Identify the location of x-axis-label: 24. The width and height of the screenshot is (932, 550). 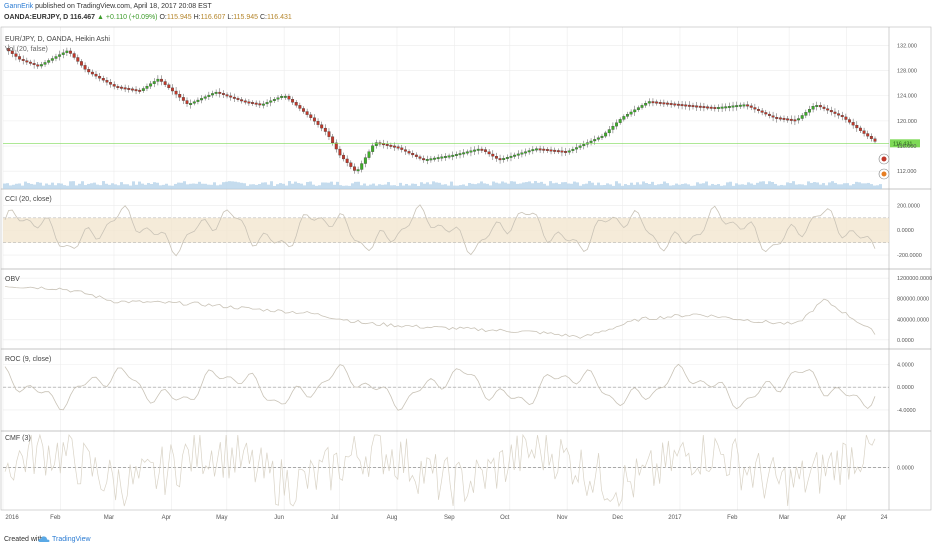
(884, 518).